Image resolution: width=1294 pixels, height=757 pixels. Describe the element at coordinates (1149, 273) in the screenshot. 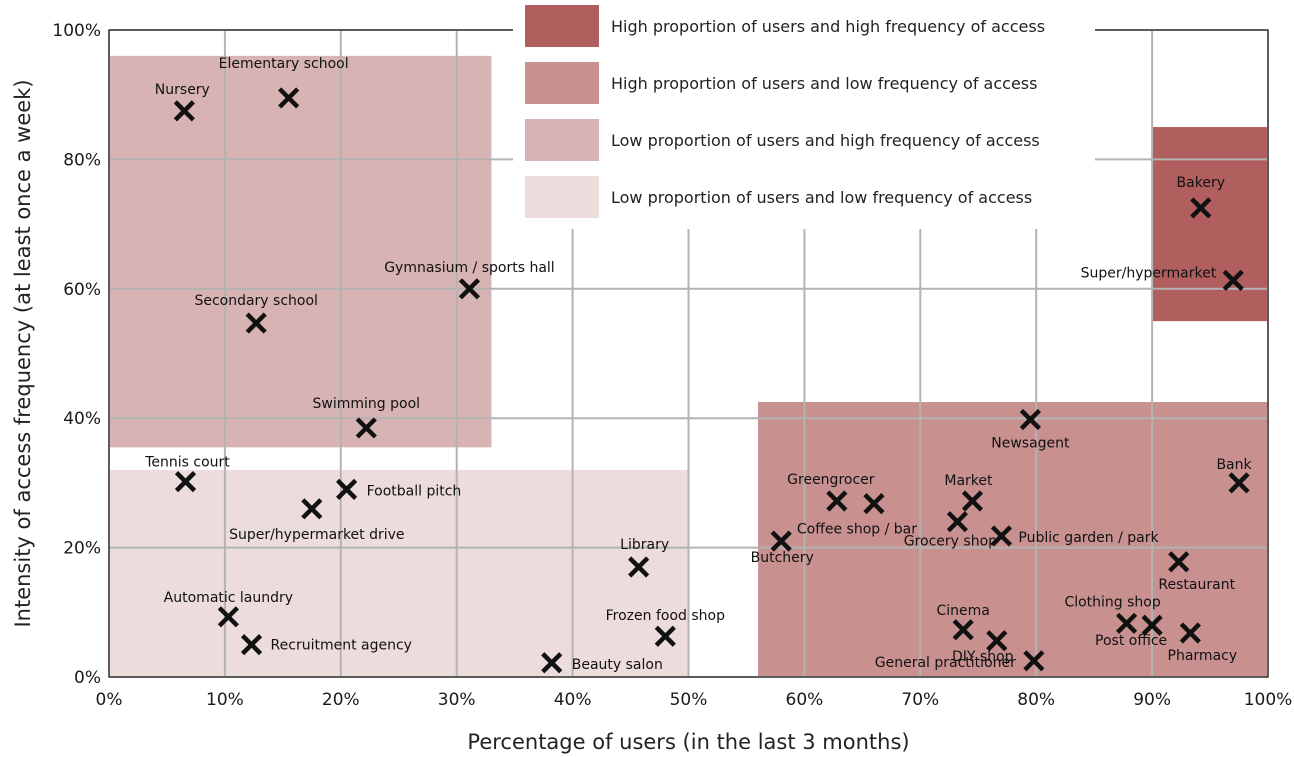

I see `point-label: Super/hypermarket` at that location.